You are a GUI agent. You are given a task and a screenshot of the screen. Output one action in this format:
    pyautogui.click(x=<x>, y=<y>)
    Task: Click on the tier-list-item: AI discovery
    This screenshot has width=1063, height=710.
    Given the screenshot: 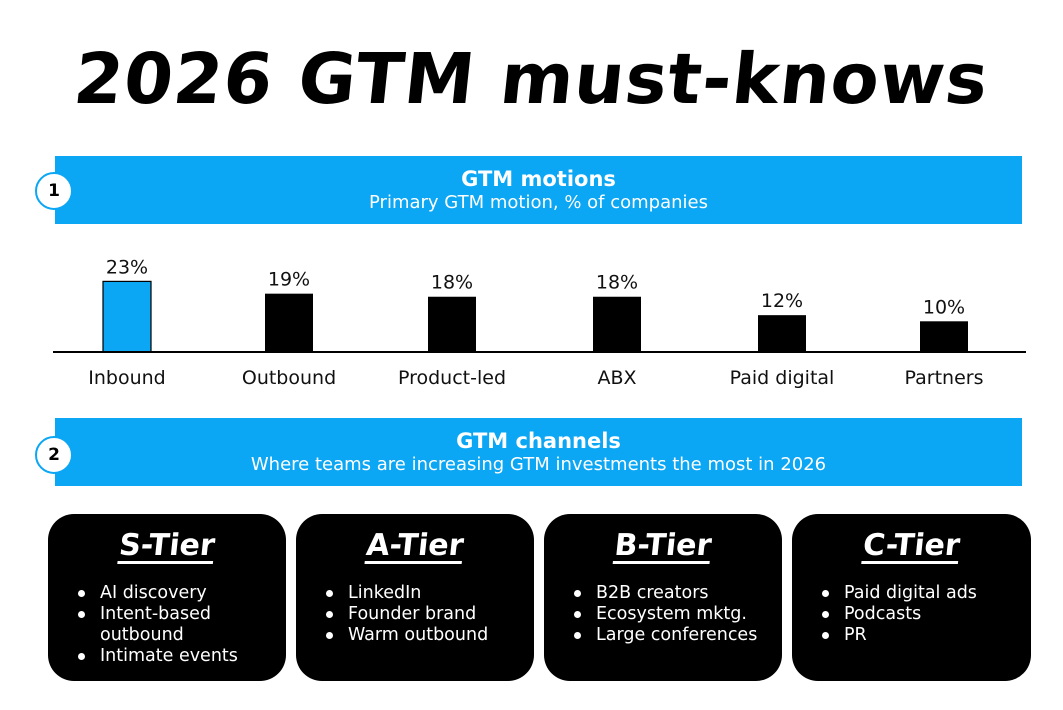 What is the action you would take?
    pyautogui.click(x=182, y=593)
    